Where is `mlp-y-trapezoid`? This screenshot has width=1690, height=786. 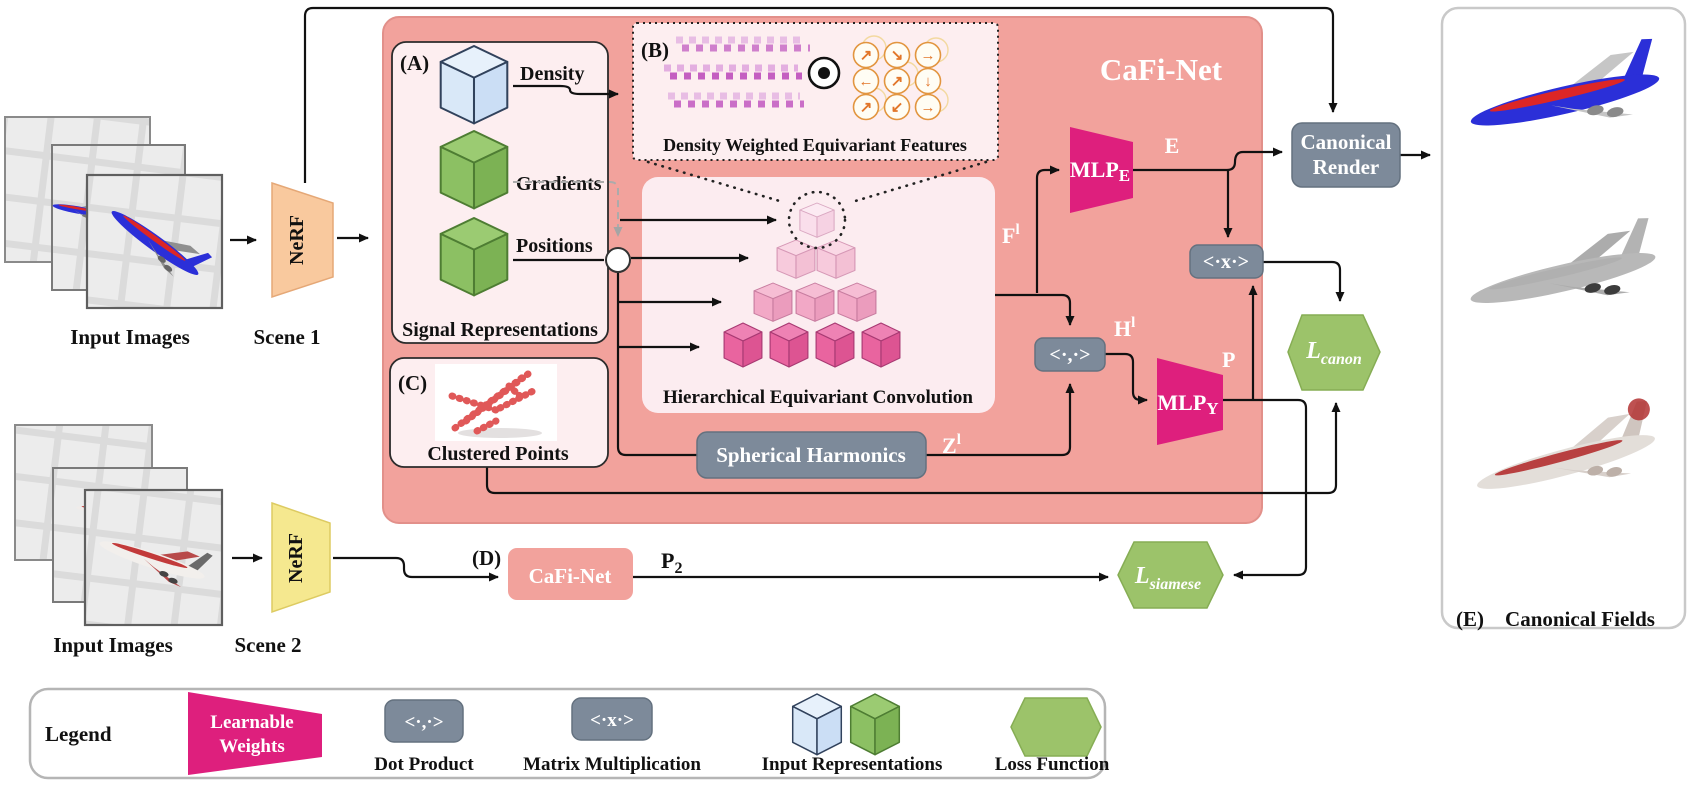 mlp-y-trapezoid is located at coordinates (1190, 401).